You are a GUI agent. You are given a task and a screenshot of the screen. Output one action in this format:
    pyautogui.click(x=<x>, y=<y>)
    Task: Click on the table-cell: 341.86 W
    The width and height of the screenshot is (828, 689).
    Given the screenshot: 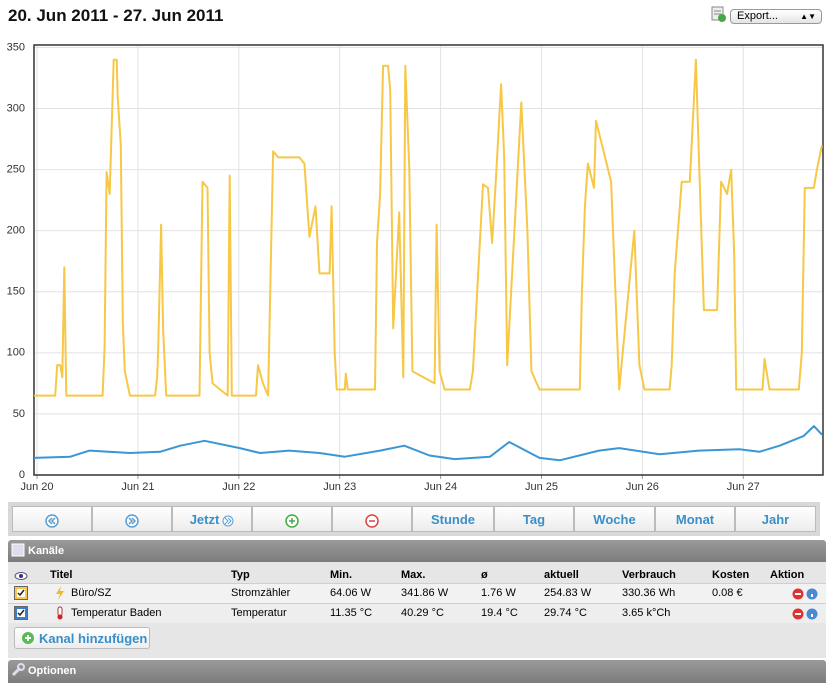 What is the action you would take?
    pyautogui.click(x=425, y=593)
    